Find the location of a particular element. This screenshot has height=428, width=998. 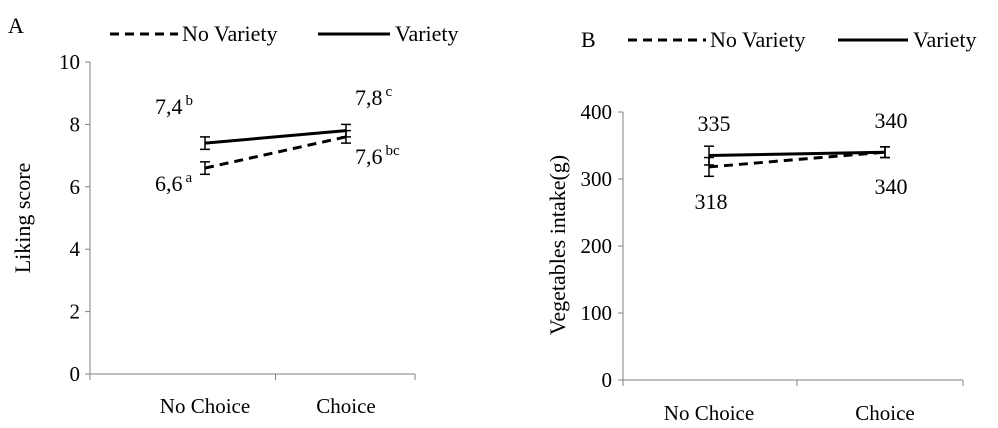

y-axis-label: Liking score is located at coordinates (22, 218).